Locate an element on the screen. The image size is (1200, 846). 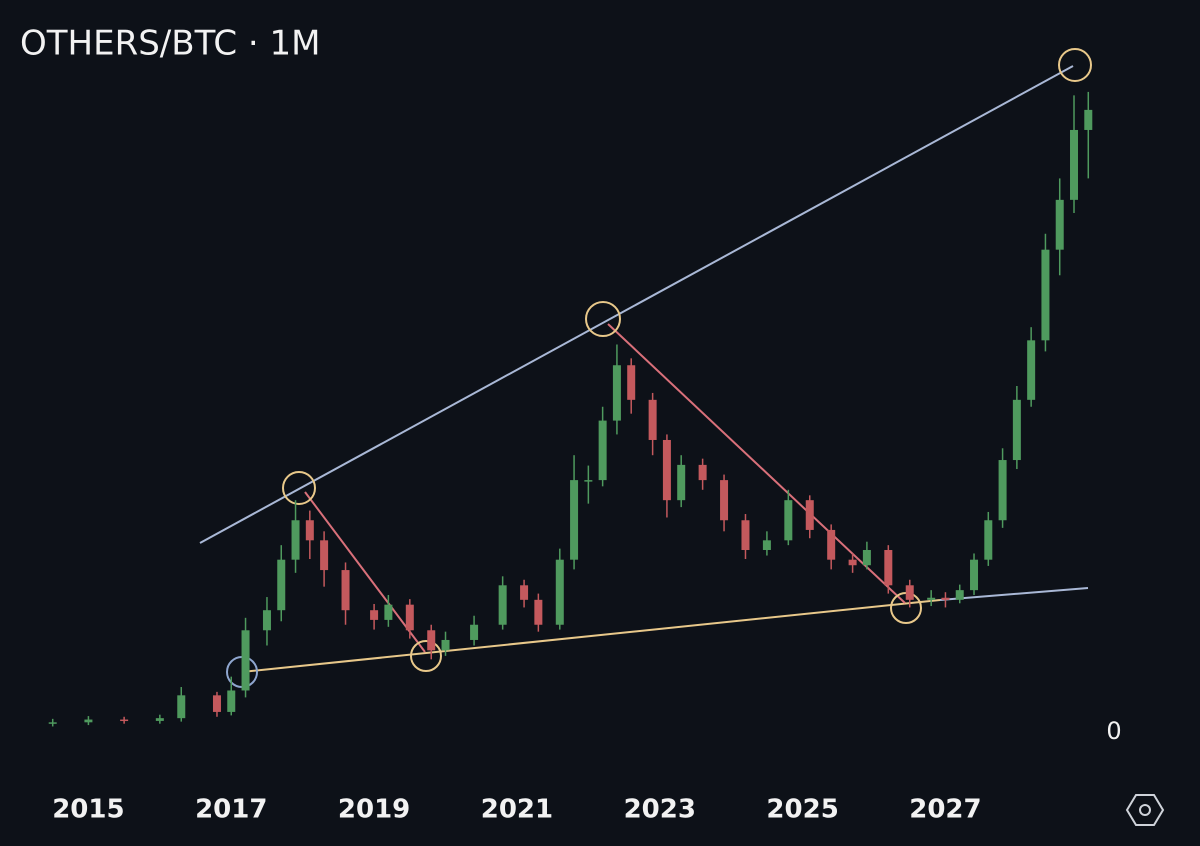
y-tick-label: 0 is located at coordinates (1113, 731).